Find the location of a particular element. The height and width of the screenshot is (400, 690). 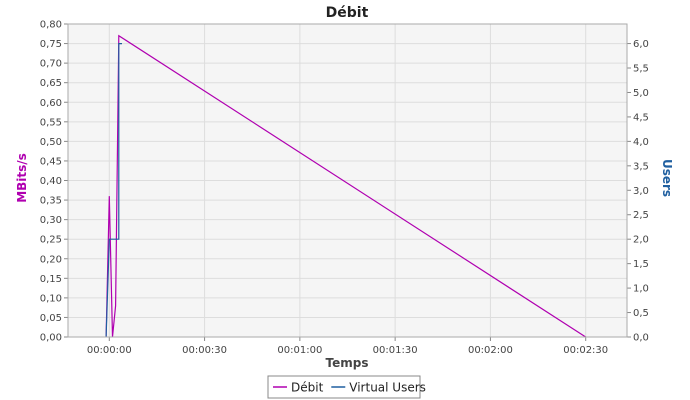

y-tick-label-left: 0,40 is located at coordinates (51, 181).